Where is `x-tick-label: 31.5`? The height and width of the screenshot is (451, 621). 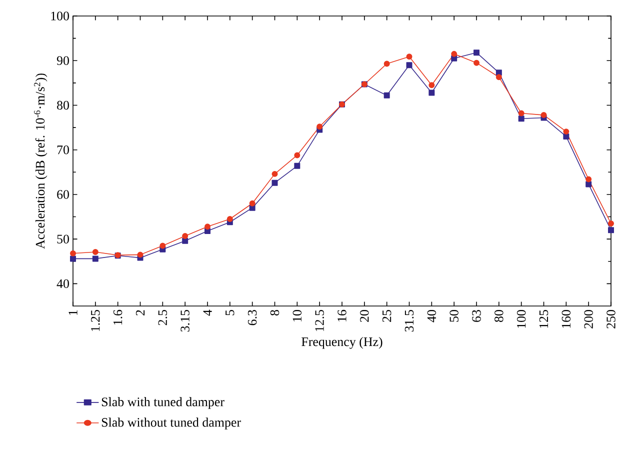
x-tick-label: 31.5 is located at coordinates (409, 321).